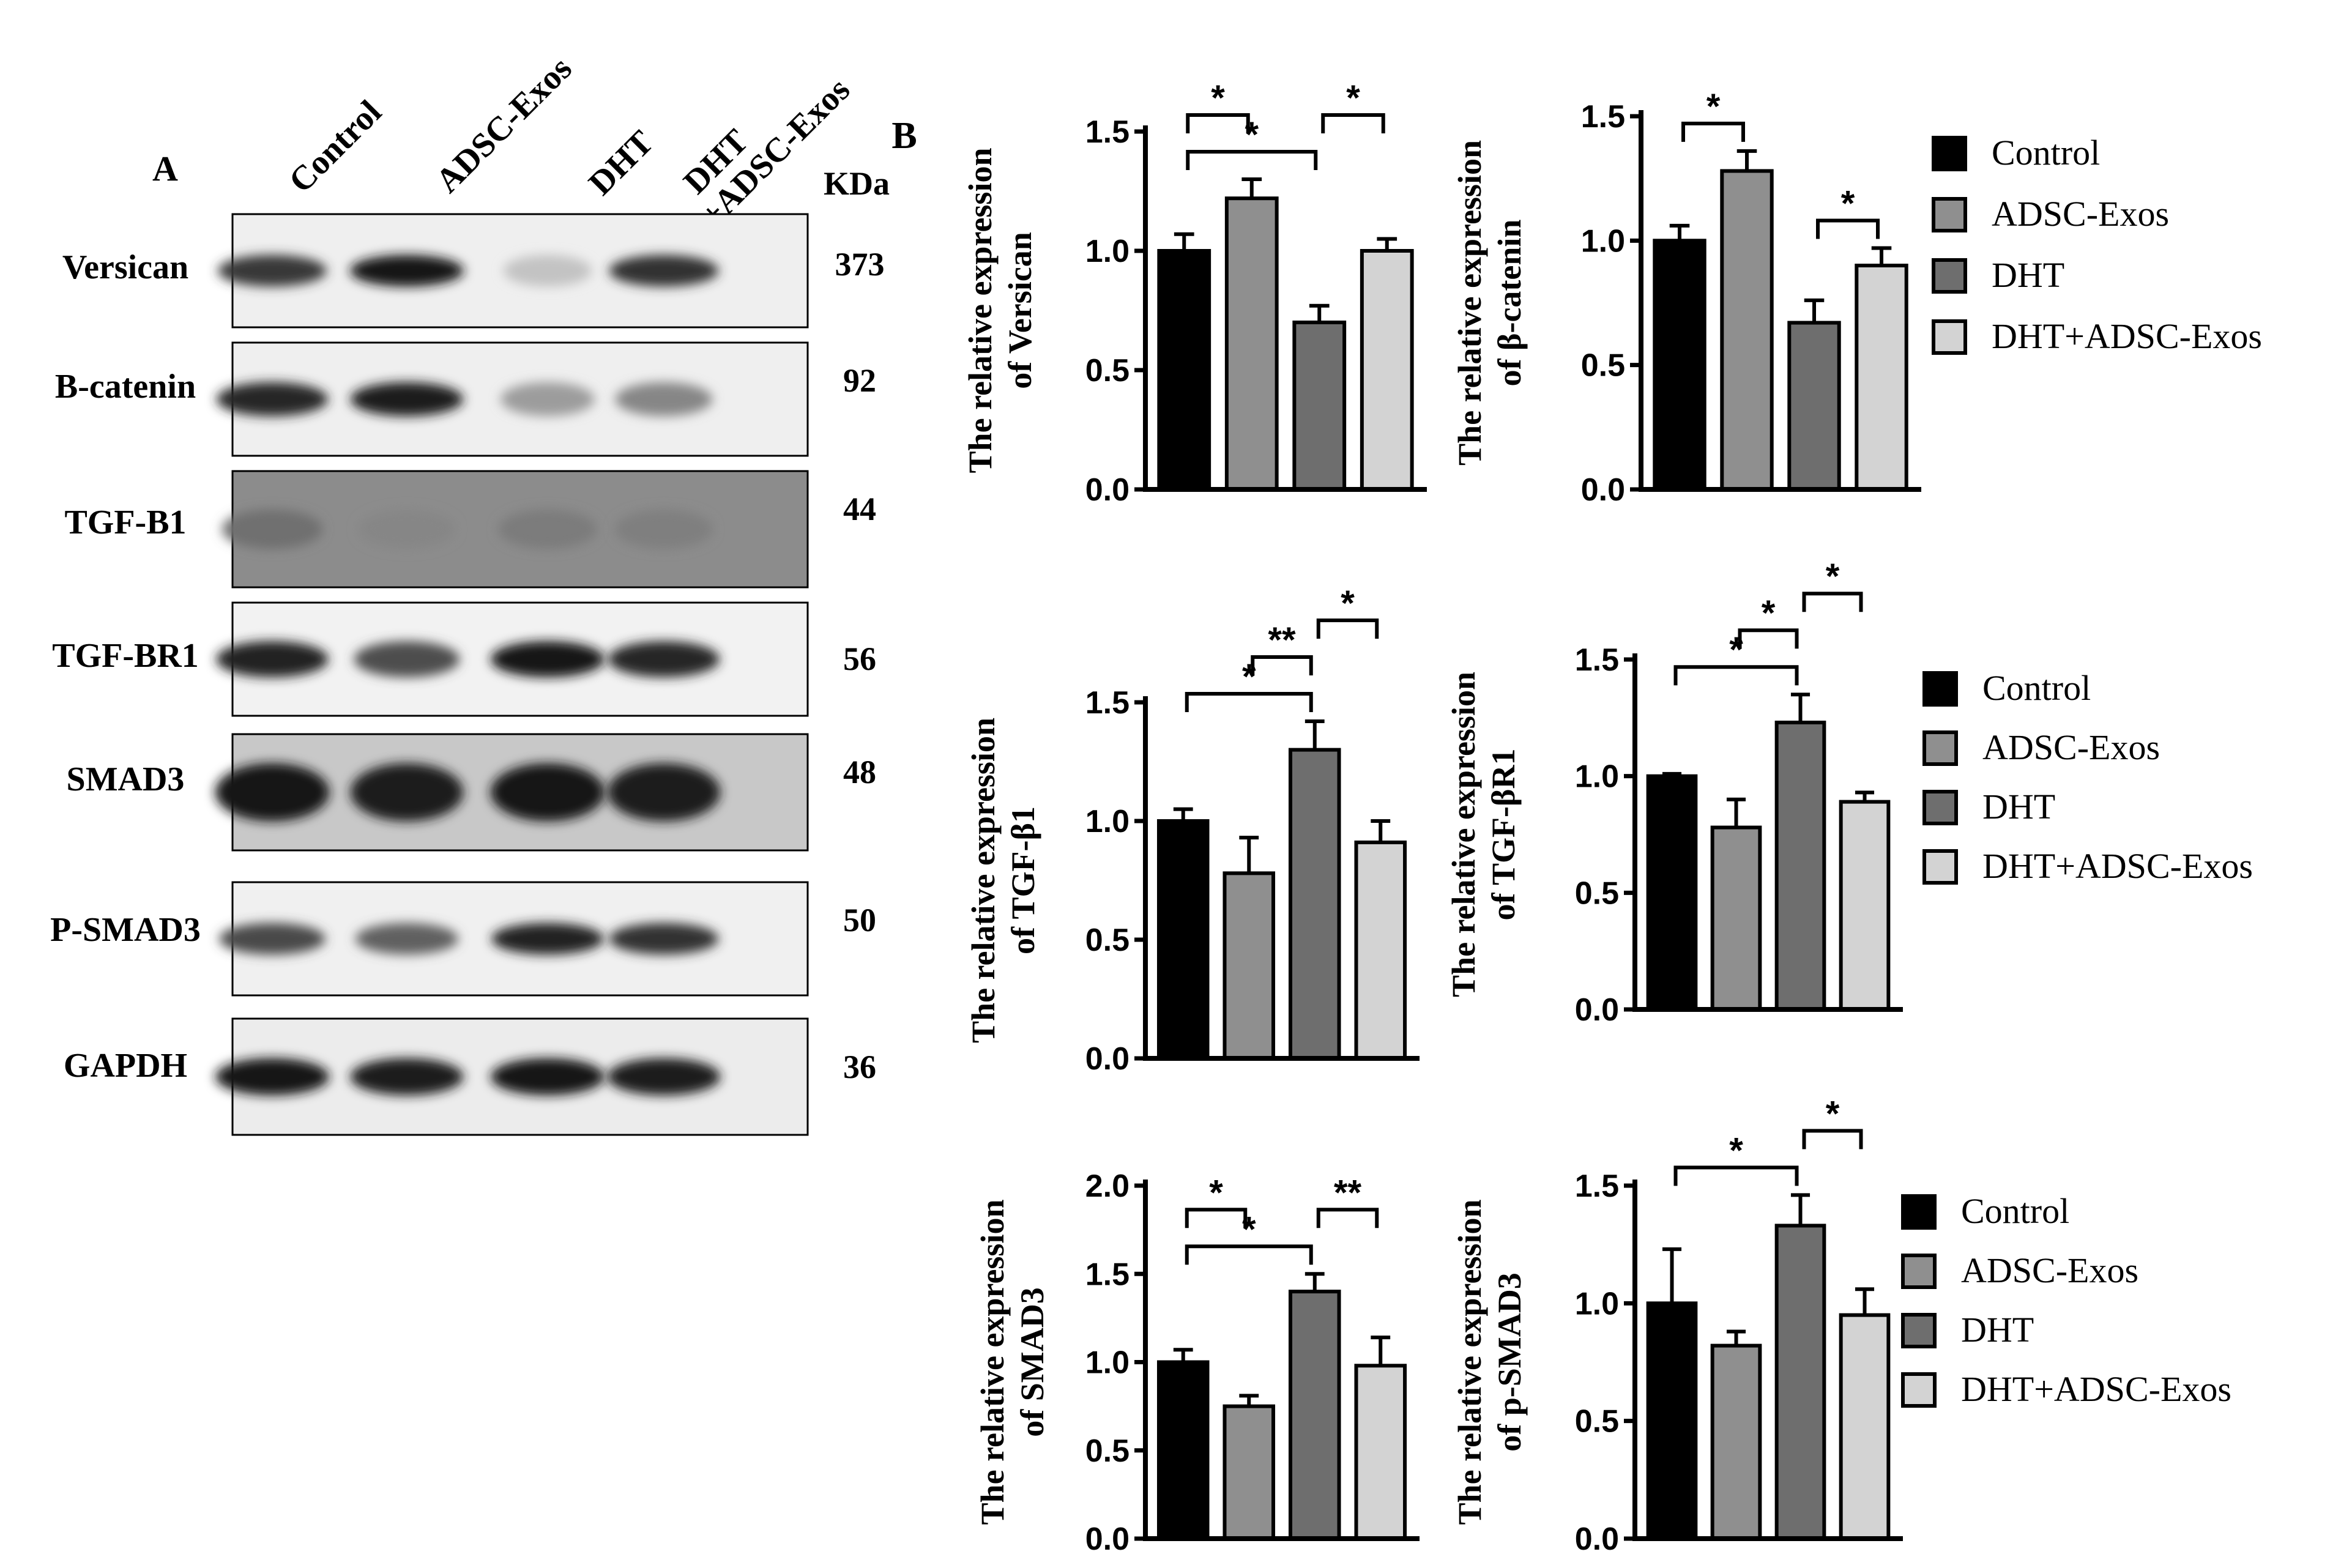 The height and width of the screenshot is (1568, 2341). What do you see at coordinates (860, 509) in the screenshot?
I see `blot-kda-value: 44` at bounding box center [860, 509].